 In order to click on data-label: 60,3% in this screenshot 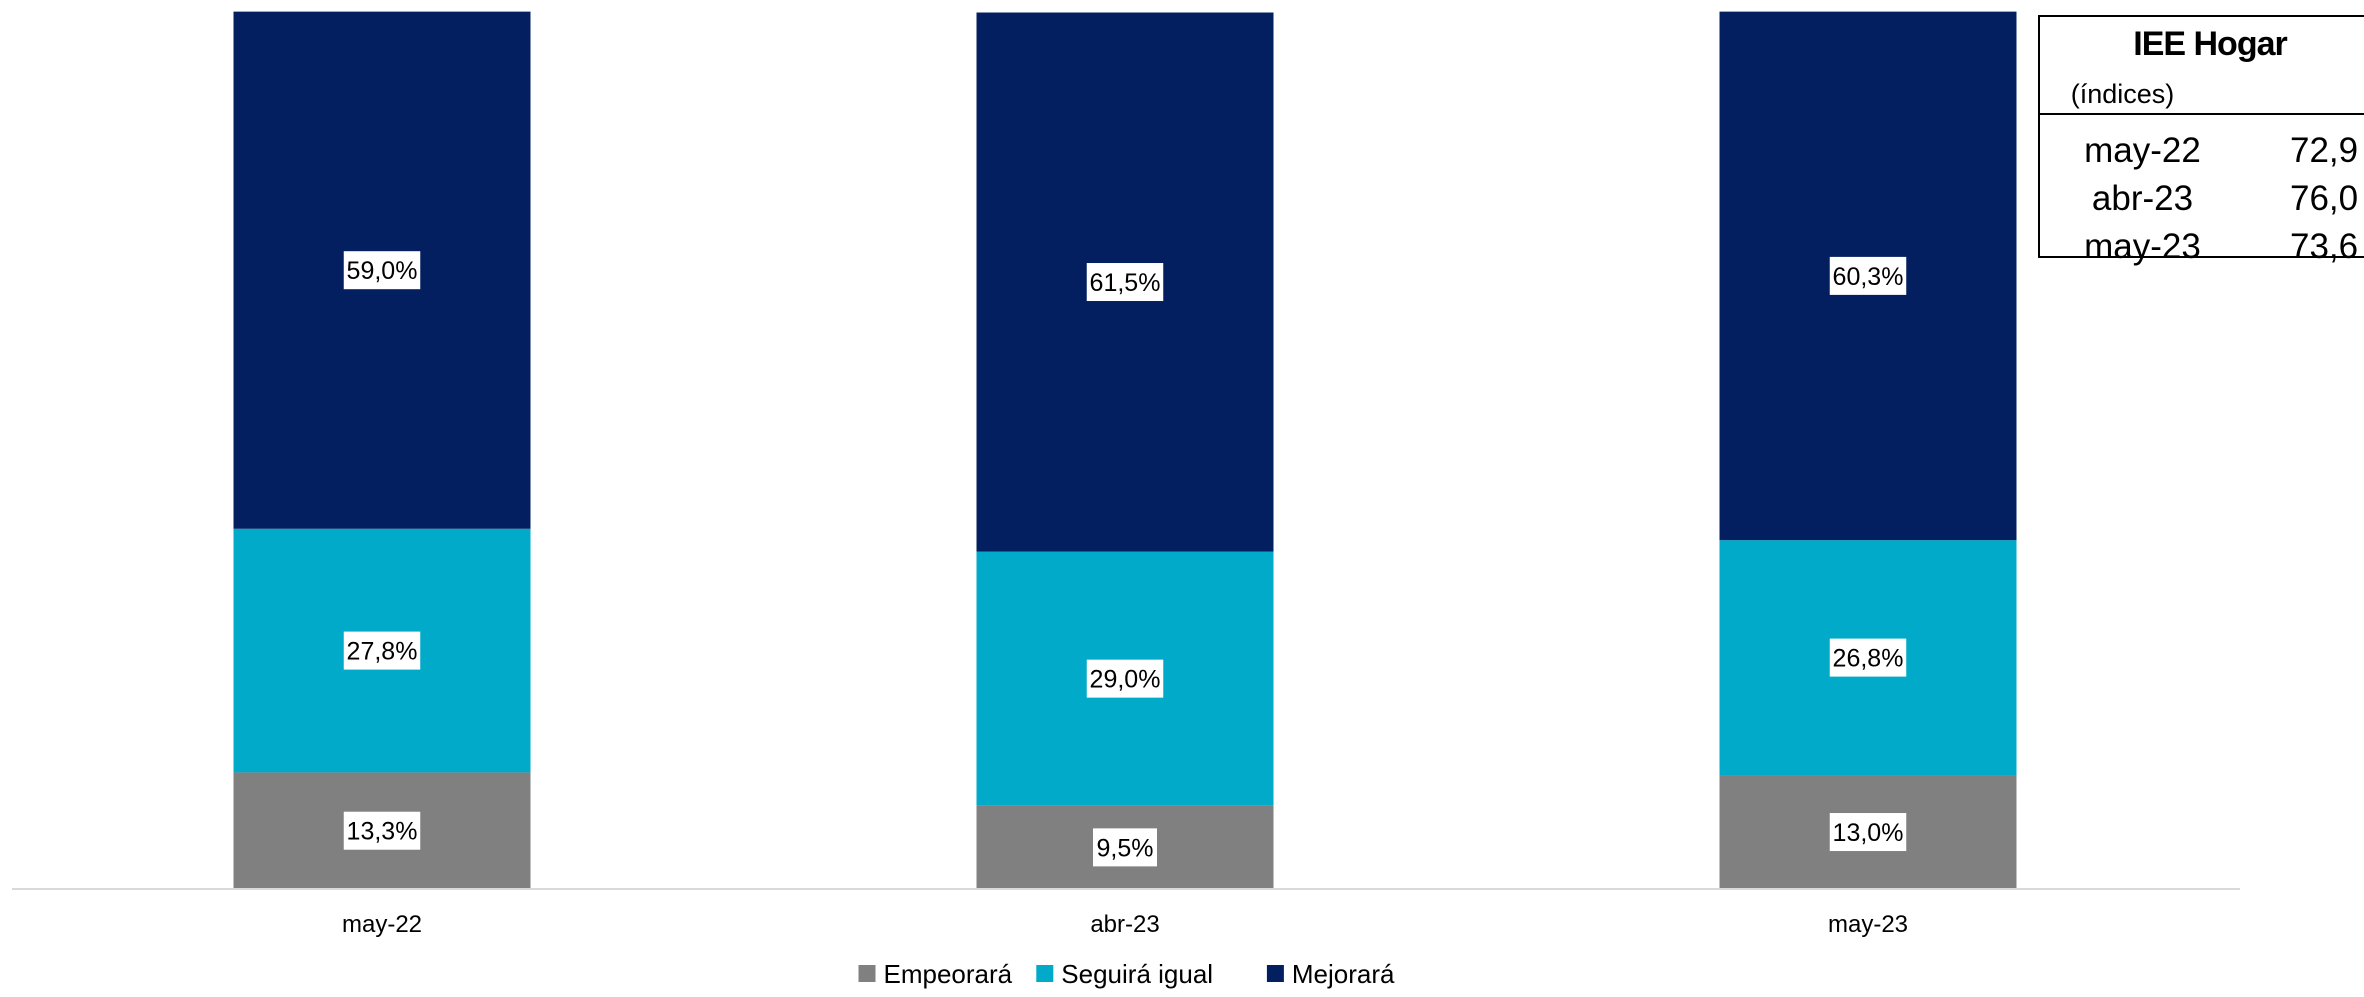, I will do `click(1868, 277)`.